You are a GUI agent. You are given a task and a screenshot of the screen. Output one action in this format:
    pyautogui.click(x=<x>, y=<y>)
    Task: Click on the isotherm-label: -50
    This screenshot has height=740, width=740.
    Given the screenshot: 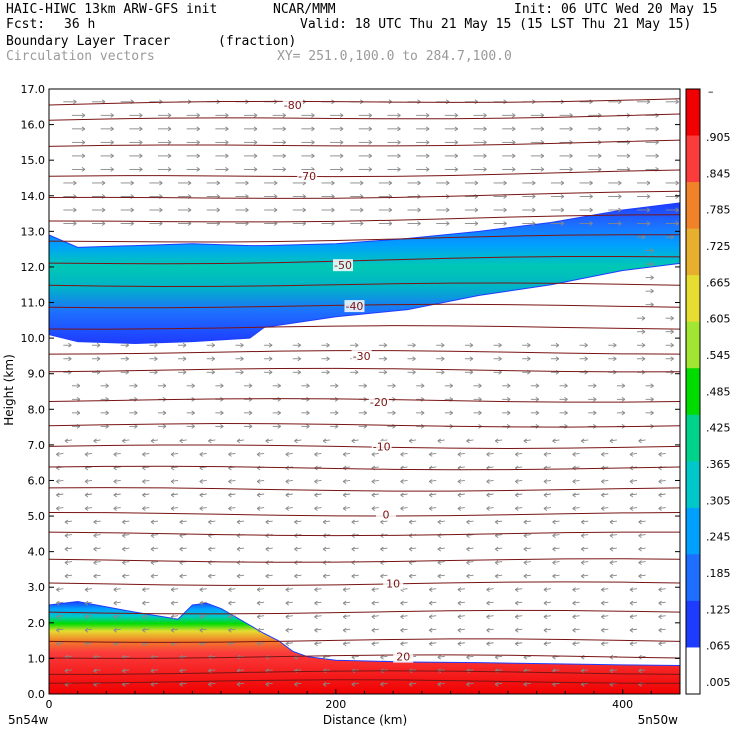 What is the action you would take?
    pyautogui.click(x=343, y=265)
    